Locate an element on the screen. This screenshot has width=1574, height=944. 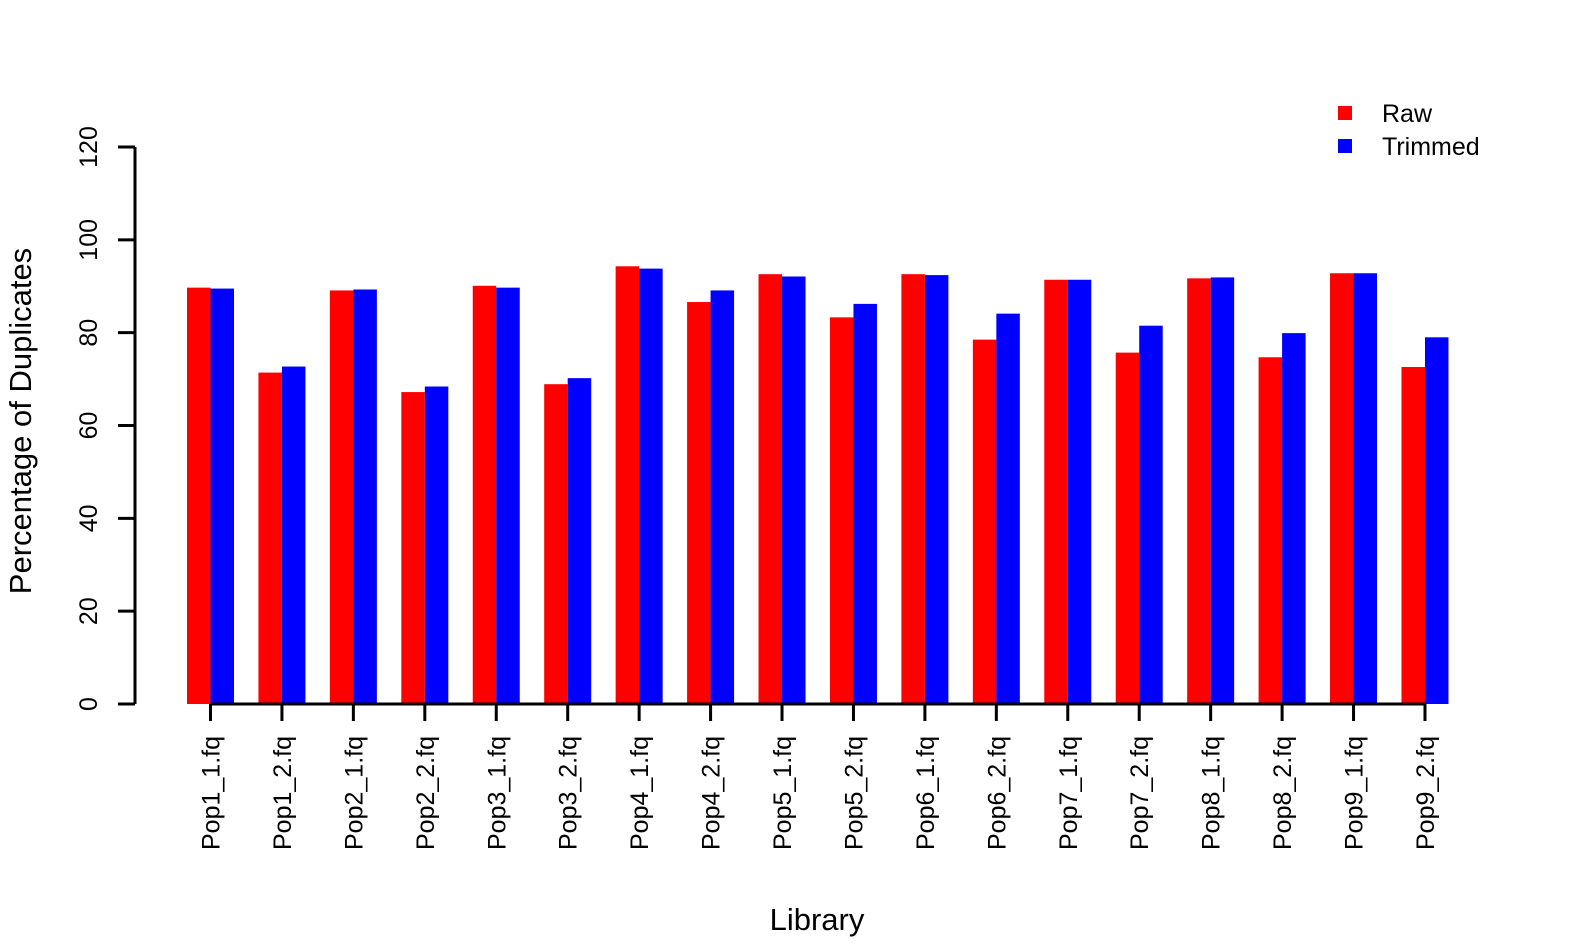
x-category-label: Pop1_1.fq is located at coordinates (212, 793).